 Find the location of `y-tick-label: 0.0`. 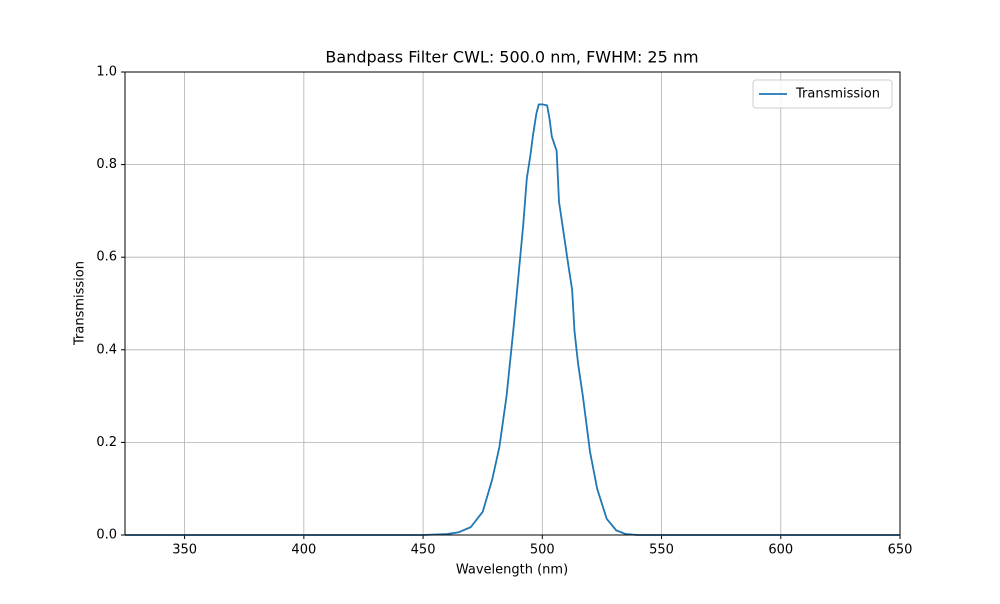

y-tick-label: 0.0 is located at coordinates (106, 535).